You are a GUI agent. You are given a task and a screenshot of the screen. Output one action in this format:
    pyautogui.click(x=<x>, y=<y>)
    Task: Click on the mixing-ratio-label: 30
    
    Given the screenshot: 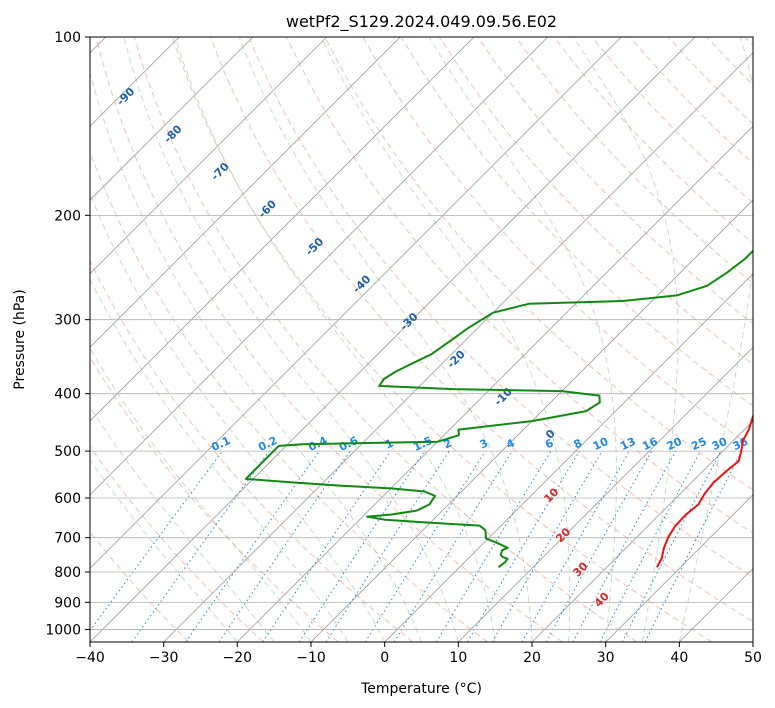 What is the action you would take?
    pyautogui.click(x=720, y=444)
    